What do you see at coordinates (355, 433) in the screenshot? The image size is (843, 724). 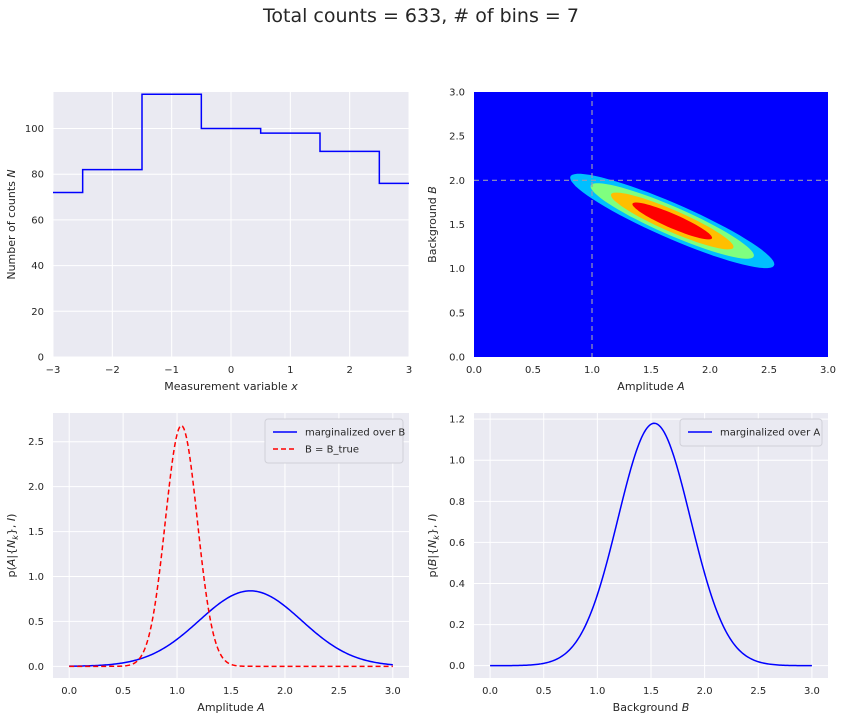 I see `legend-label: marginalized over B` at bounding box center [355, 433].